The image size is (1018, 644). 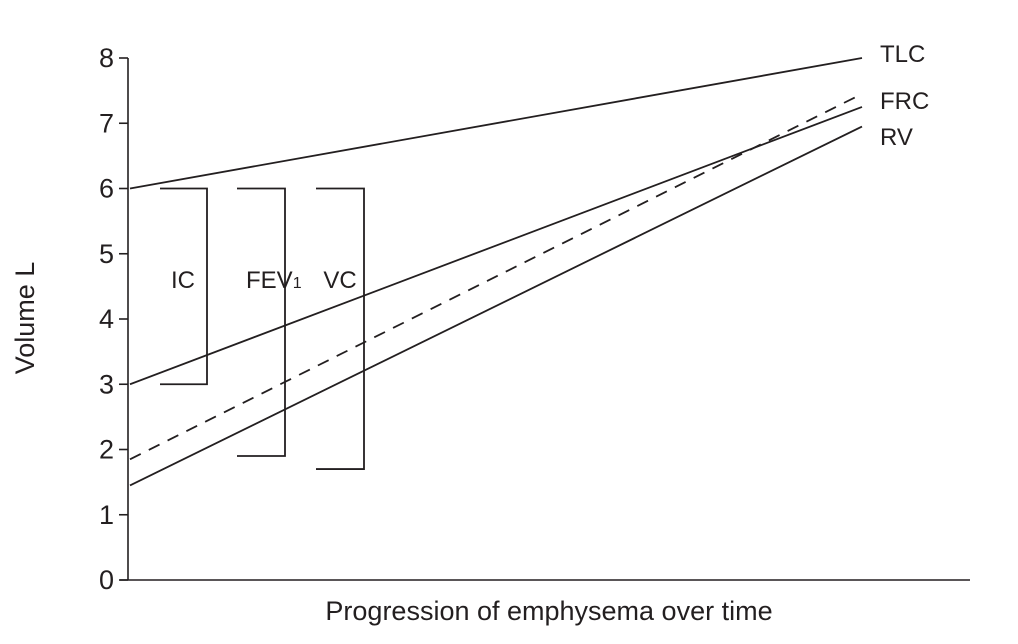 I want to click on capacity-brackets: IC FEV1 VC, so click(x=262, y=328).